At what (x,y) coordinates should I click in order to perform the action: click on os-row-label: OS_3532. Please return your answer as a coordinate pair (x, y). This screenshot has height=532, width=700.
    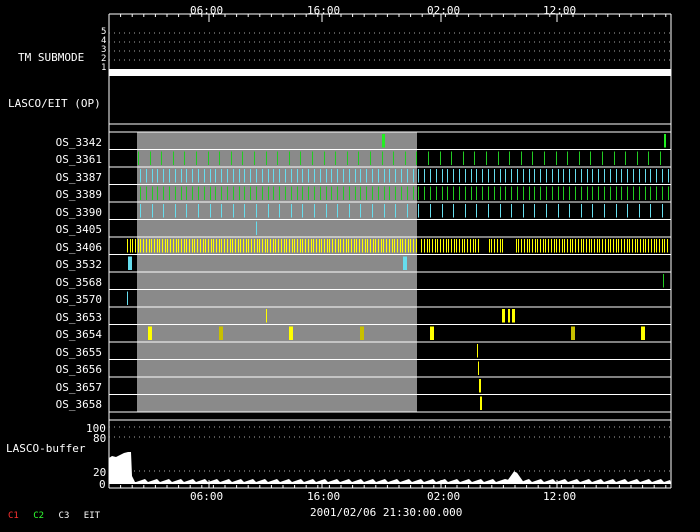
    Looking at the image, I should click on (78, 264).